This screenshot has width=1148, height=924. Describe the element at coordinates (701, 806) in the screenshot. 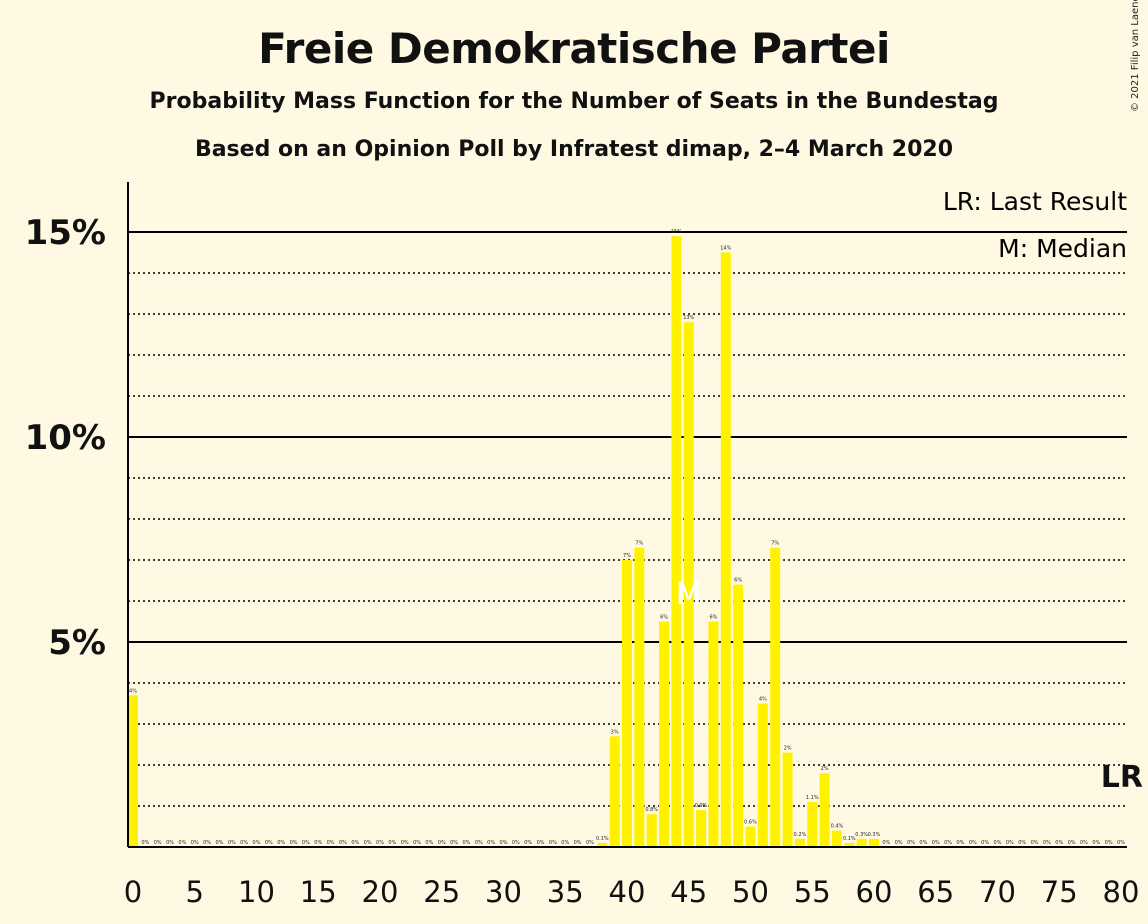

I see `bar-label-seat-46: 0.9%` at that location.